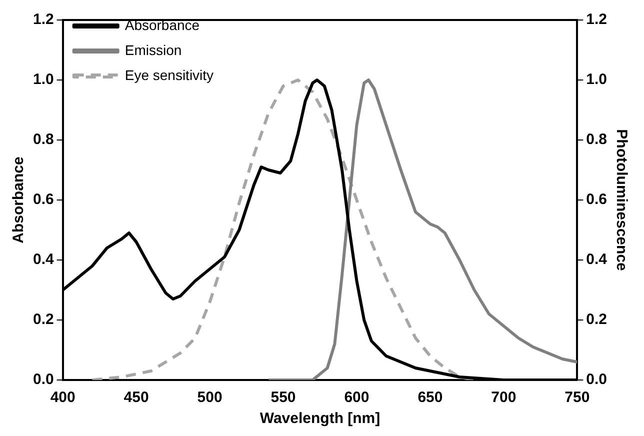 This screenshot has height=436, width=644. I want to click on y-tick-label: 1.2, so click(43, 19).